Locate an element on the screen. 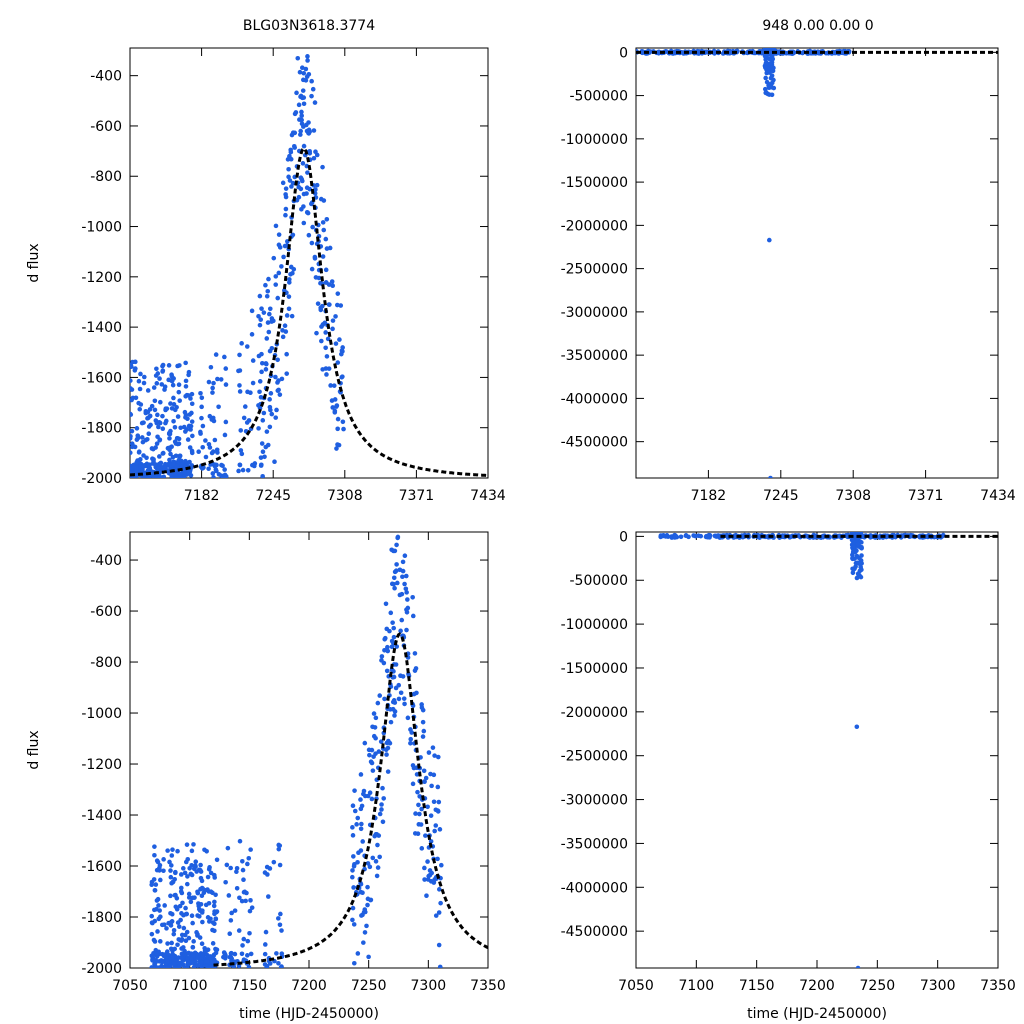 Image resolution: width=1024 pixels, height=1024 pixels. x-tick-label: 7371 is located at coordinates (926, 496).